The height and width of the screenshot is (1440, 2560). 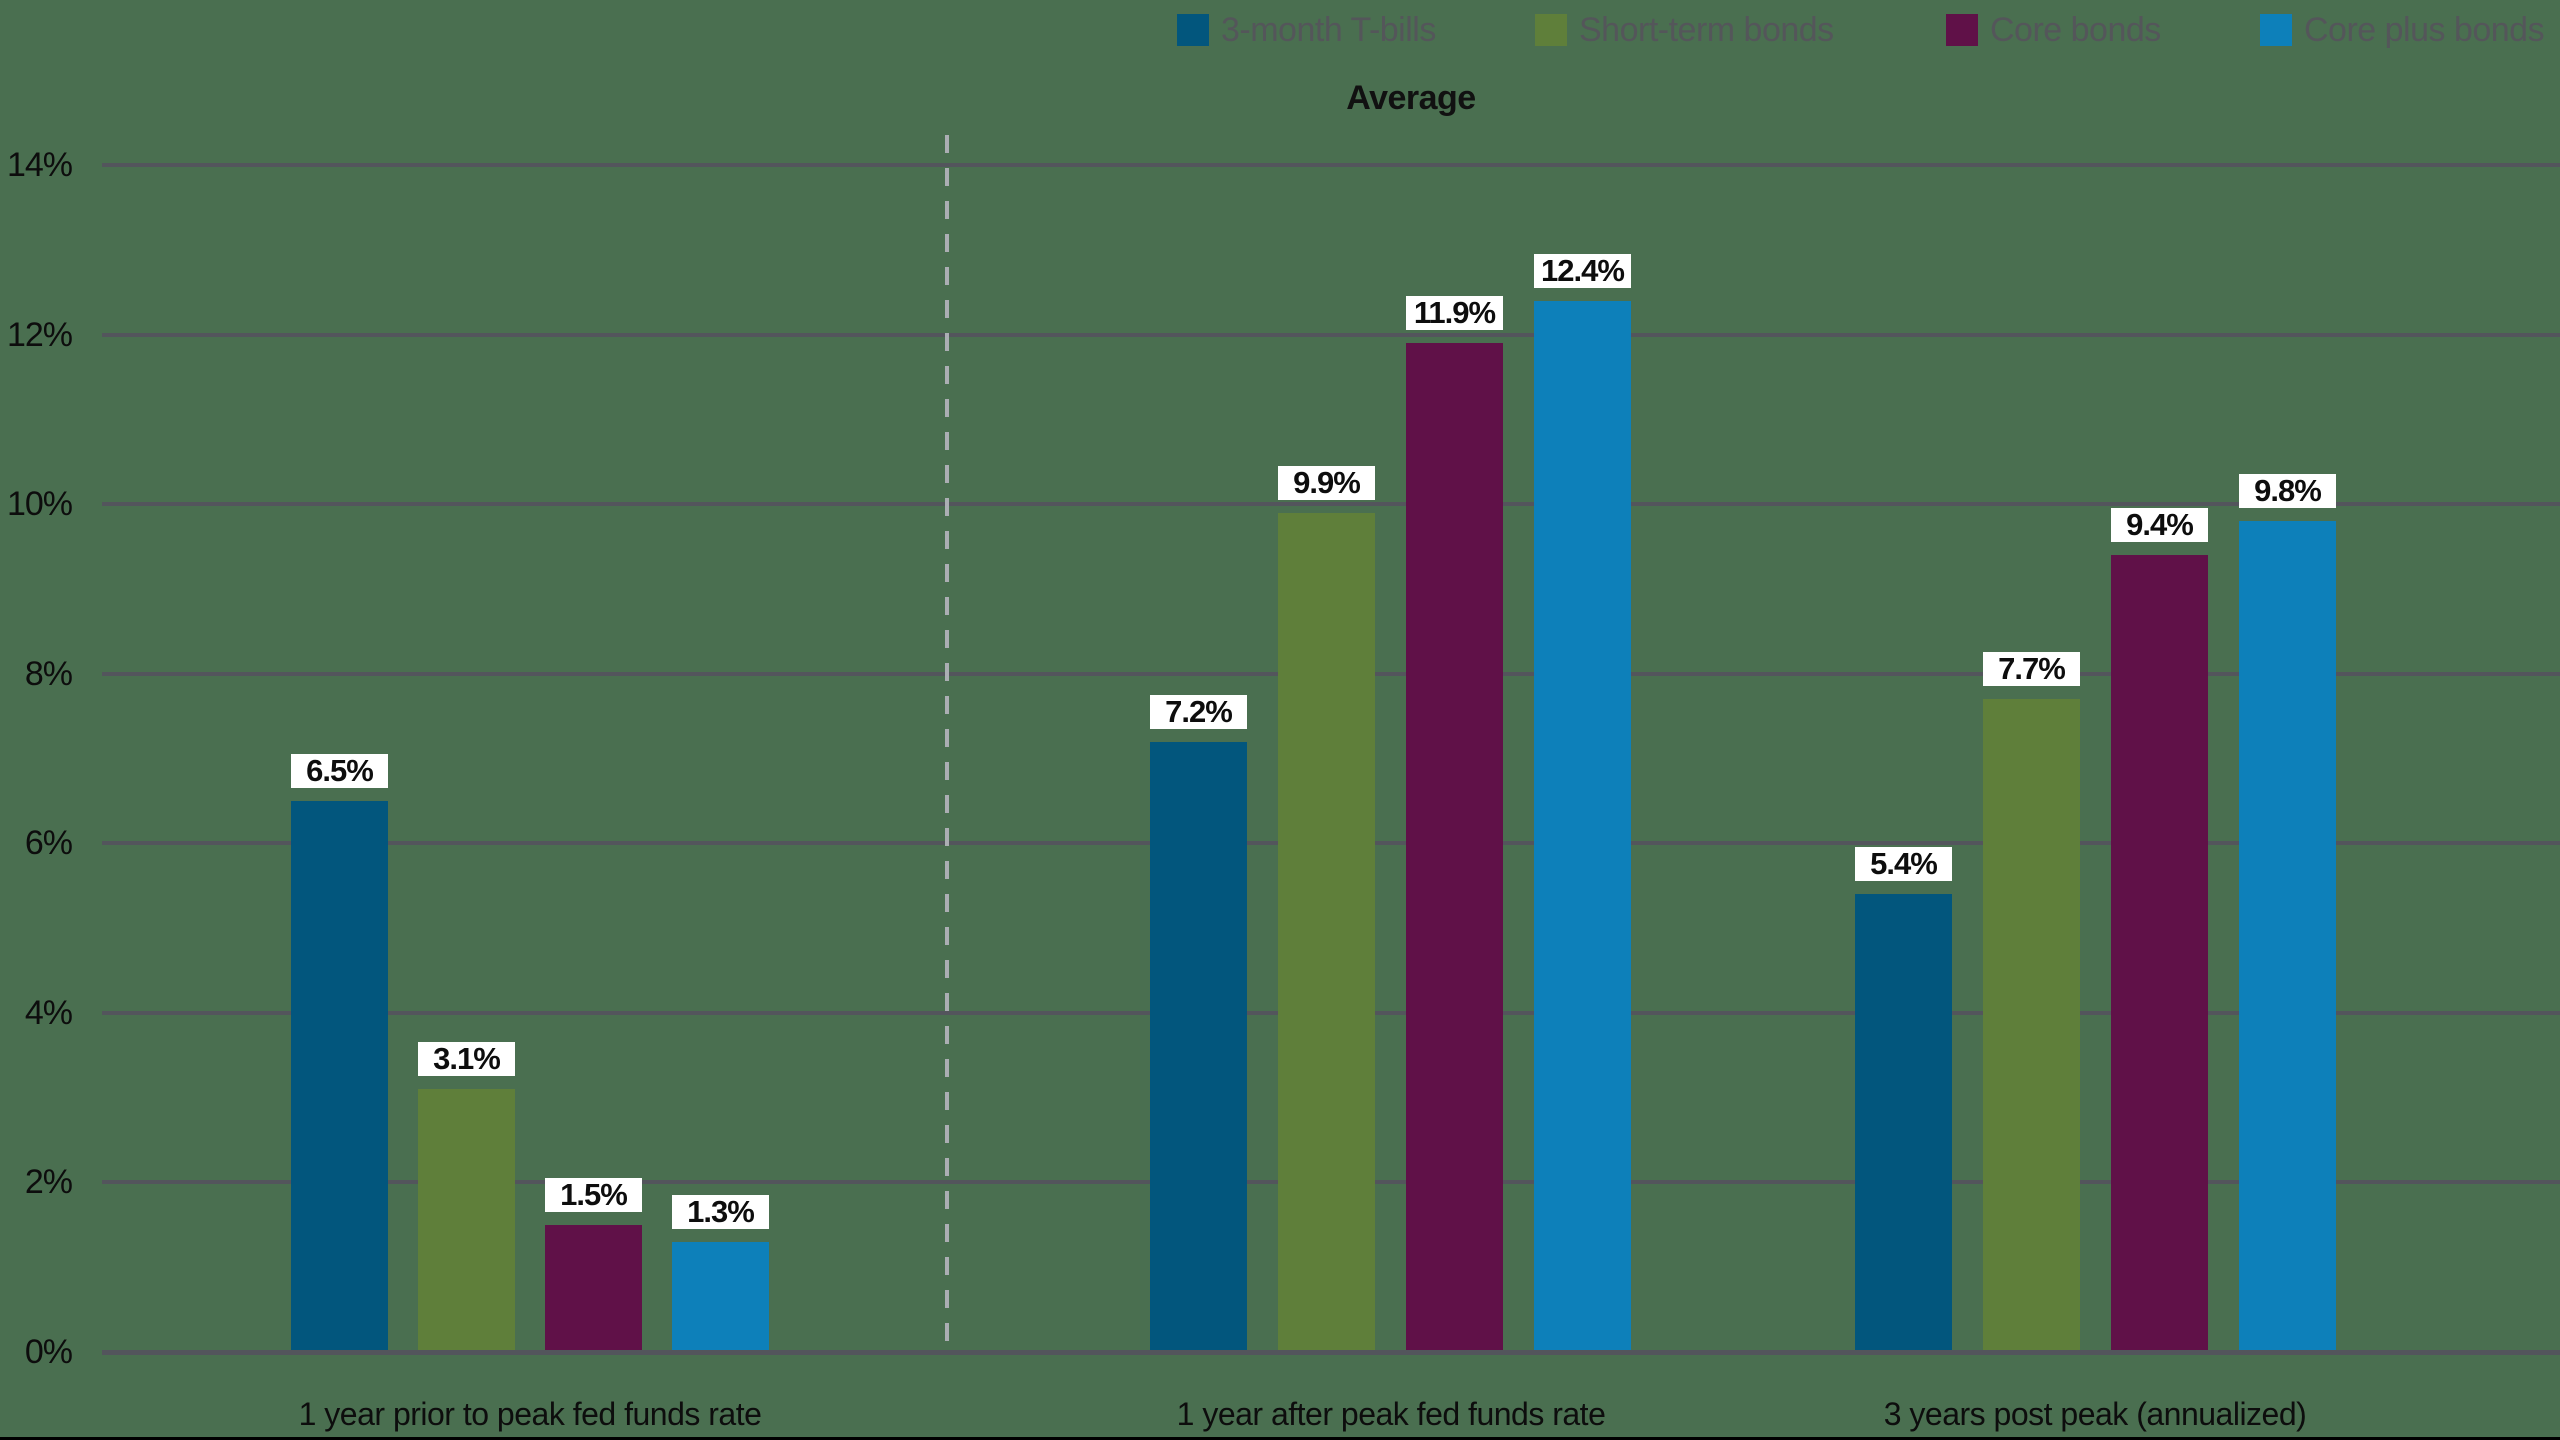 I want to click on bar-core-plus-bonds-group3, so click(x=2287, y=936).